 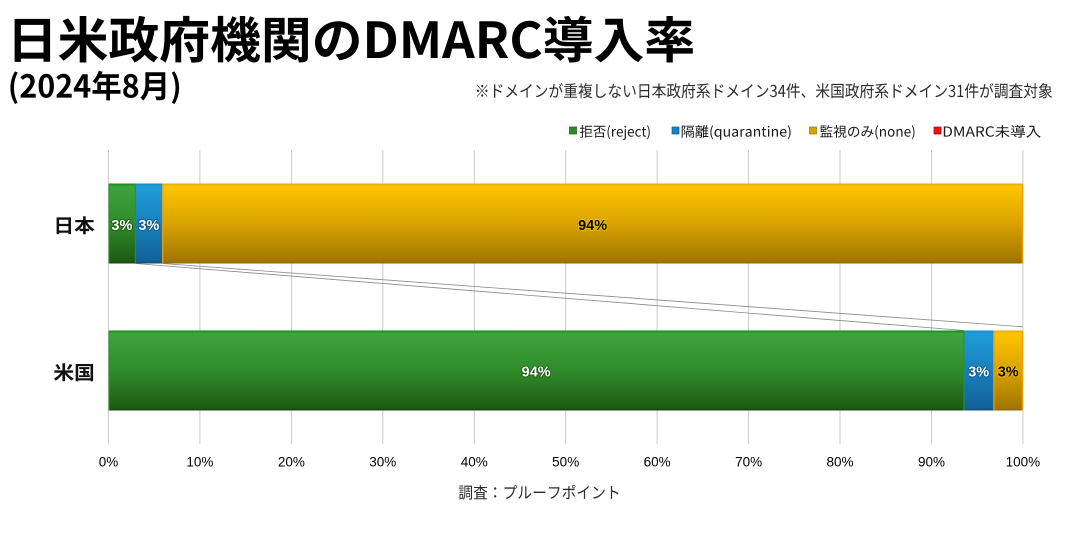 What do you see at coordinates (474, 462) in the screenshot?
I see `svg-text: 40%` at bounding box center [474, 462].